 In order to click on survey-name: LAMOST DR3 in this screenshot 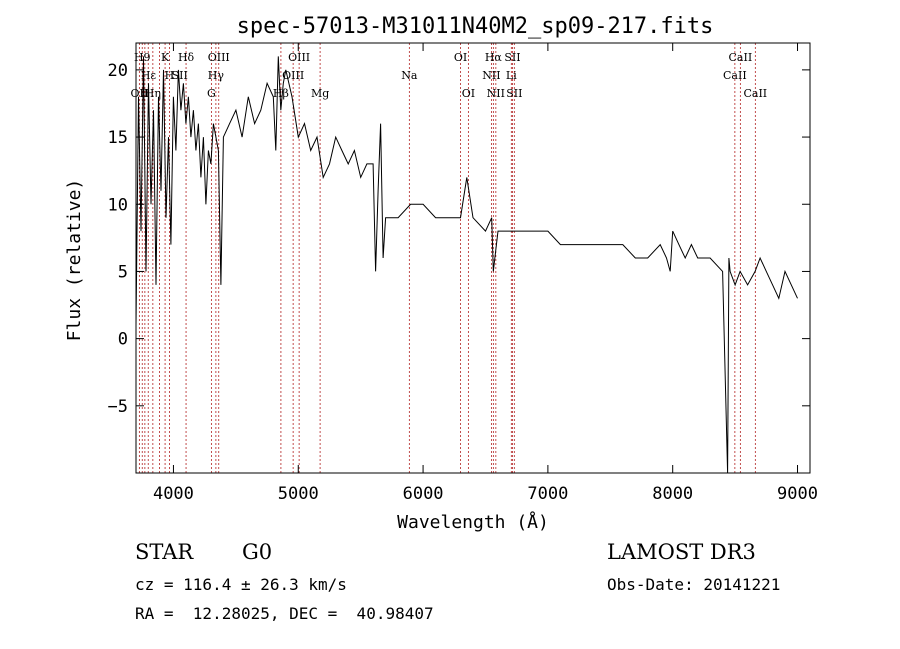, I will do `click(681, 552)`.